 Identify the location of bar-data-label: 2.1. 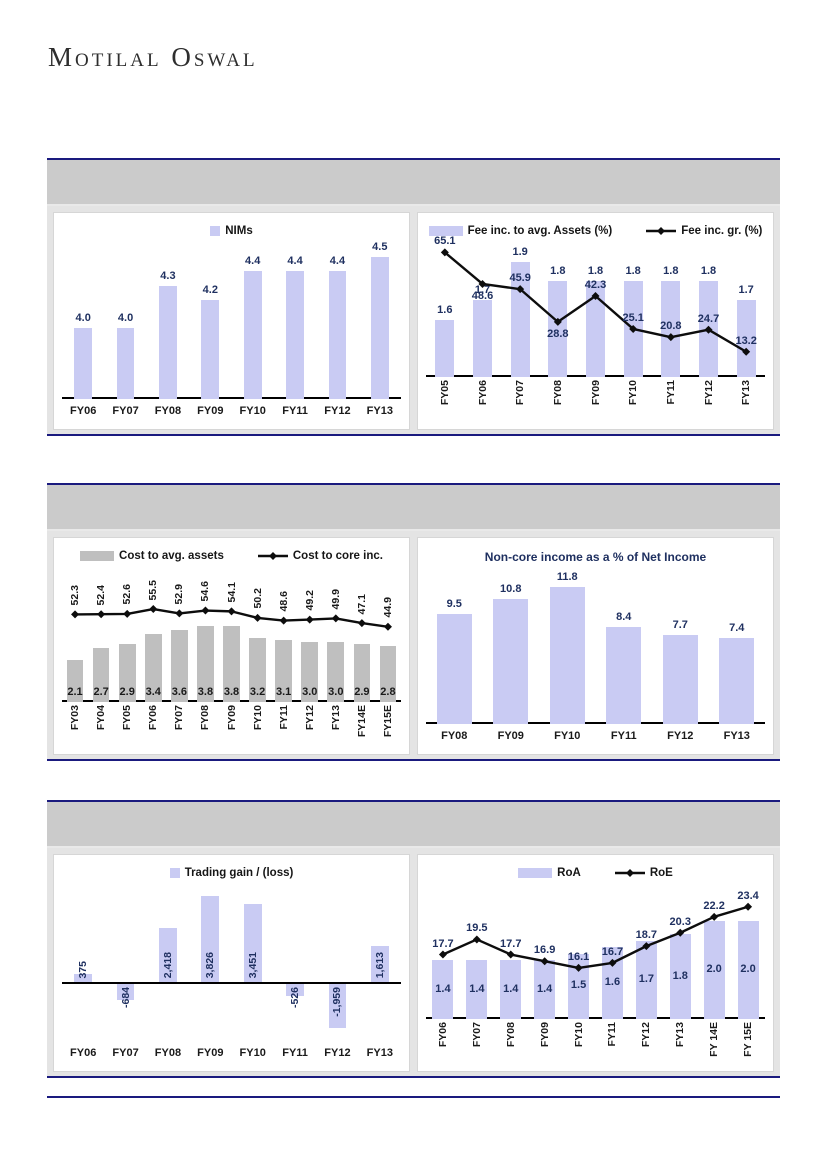
(75, 692).